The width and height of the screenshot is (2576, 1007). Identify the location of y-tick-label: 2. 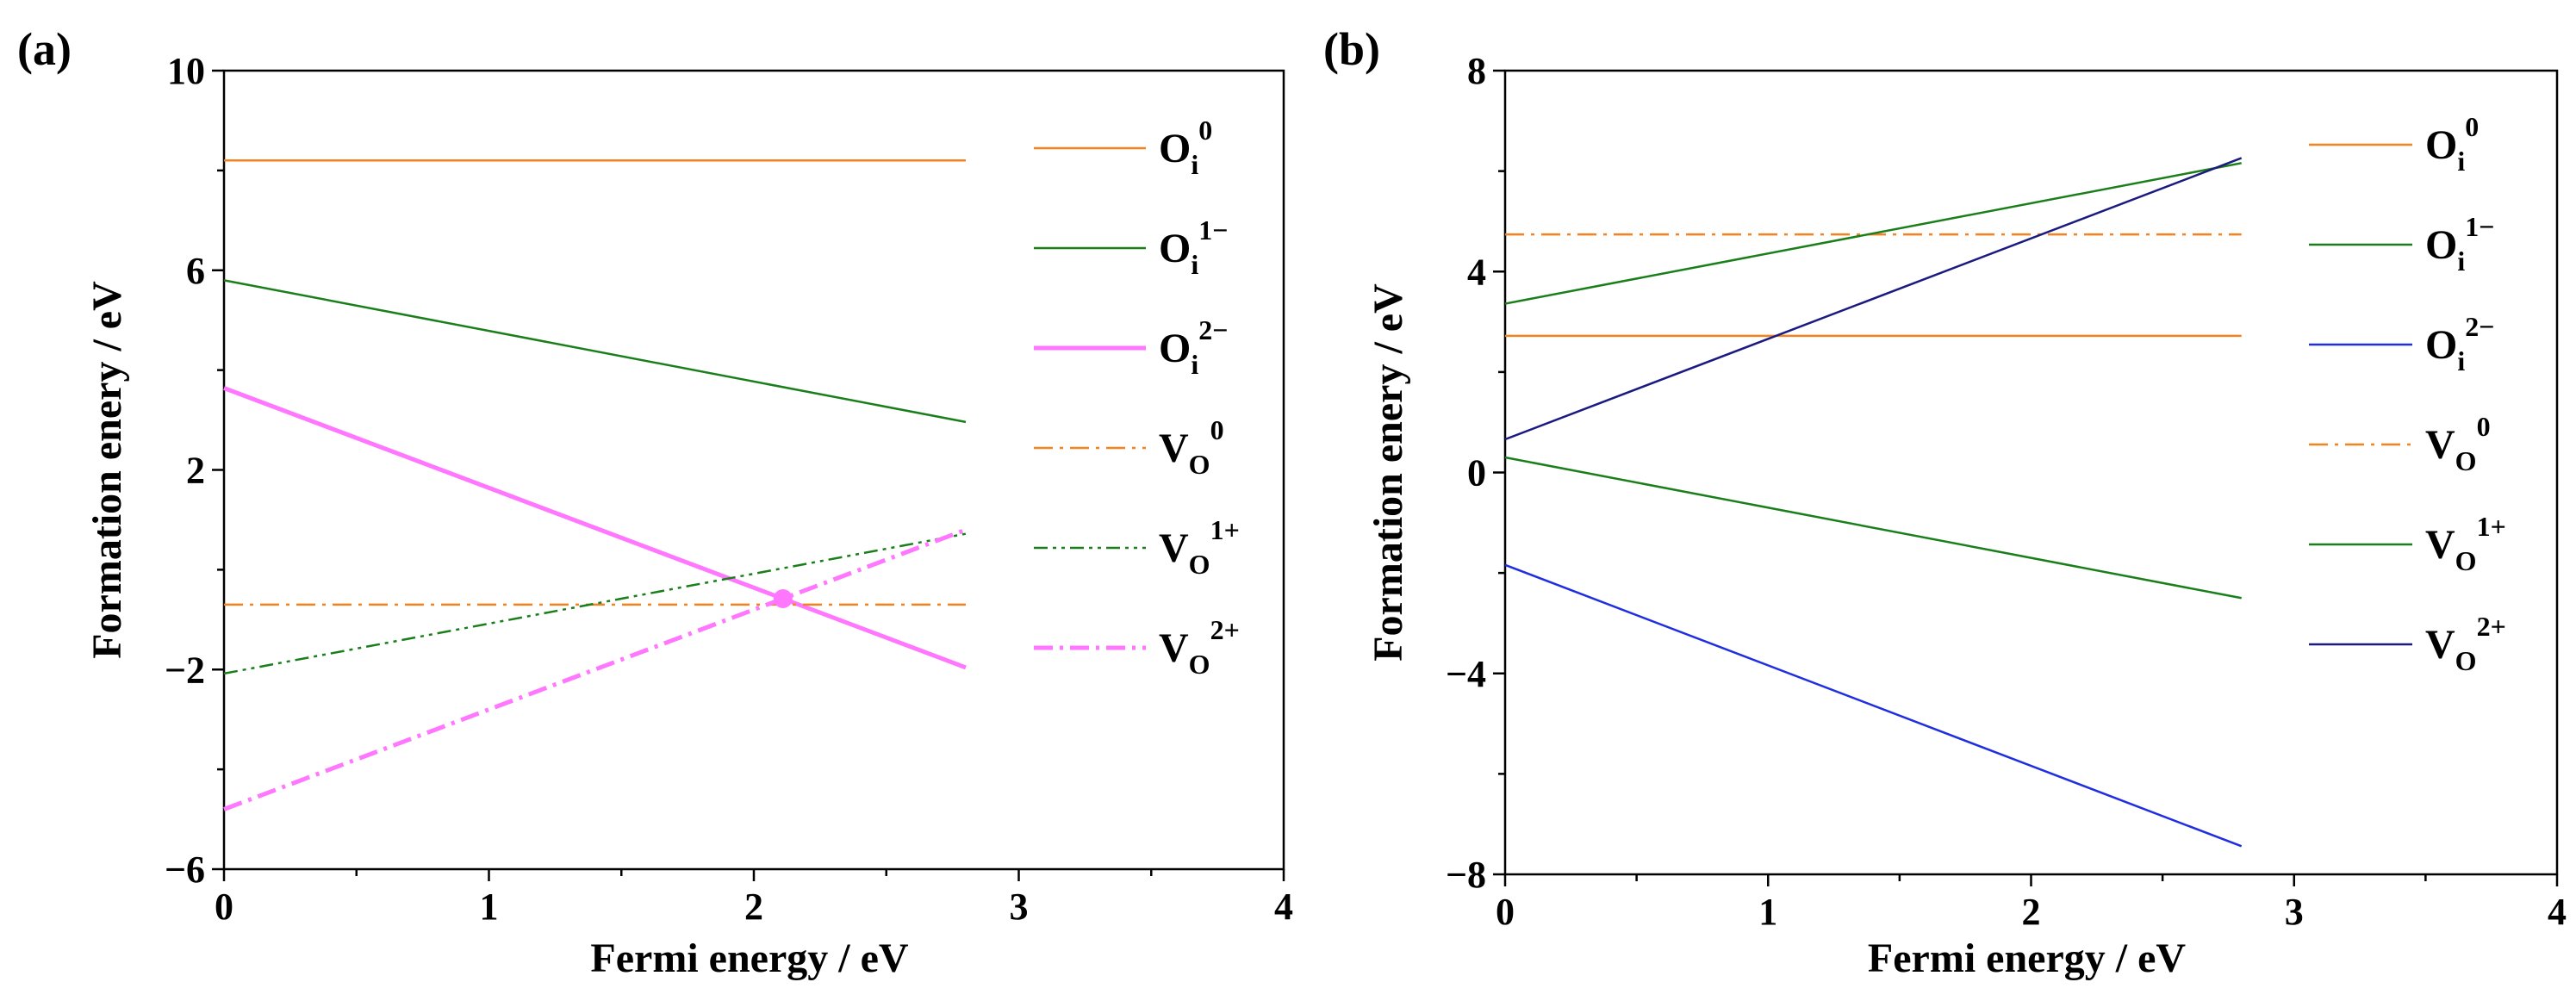
(196, 471).